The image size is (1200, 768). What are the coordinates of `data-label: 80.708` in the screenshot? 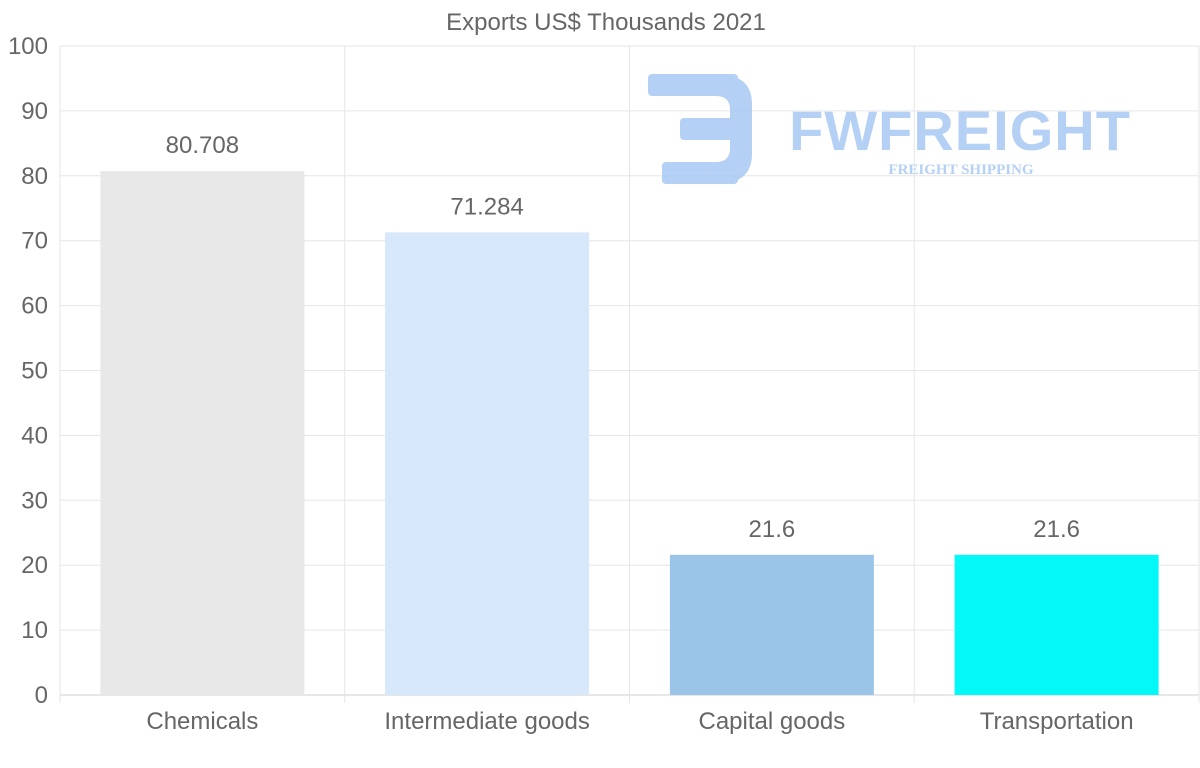 It's located at (202, 145).